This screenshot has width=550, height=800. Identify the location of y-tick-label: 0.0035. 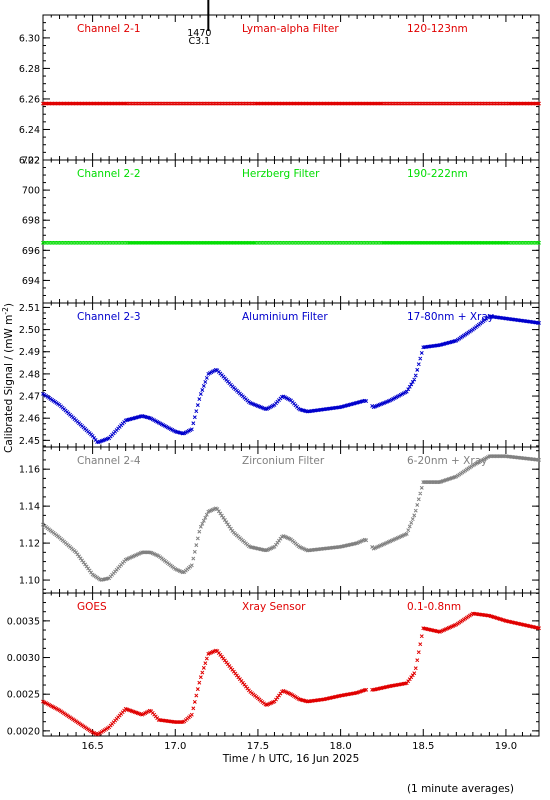
(23, 621).